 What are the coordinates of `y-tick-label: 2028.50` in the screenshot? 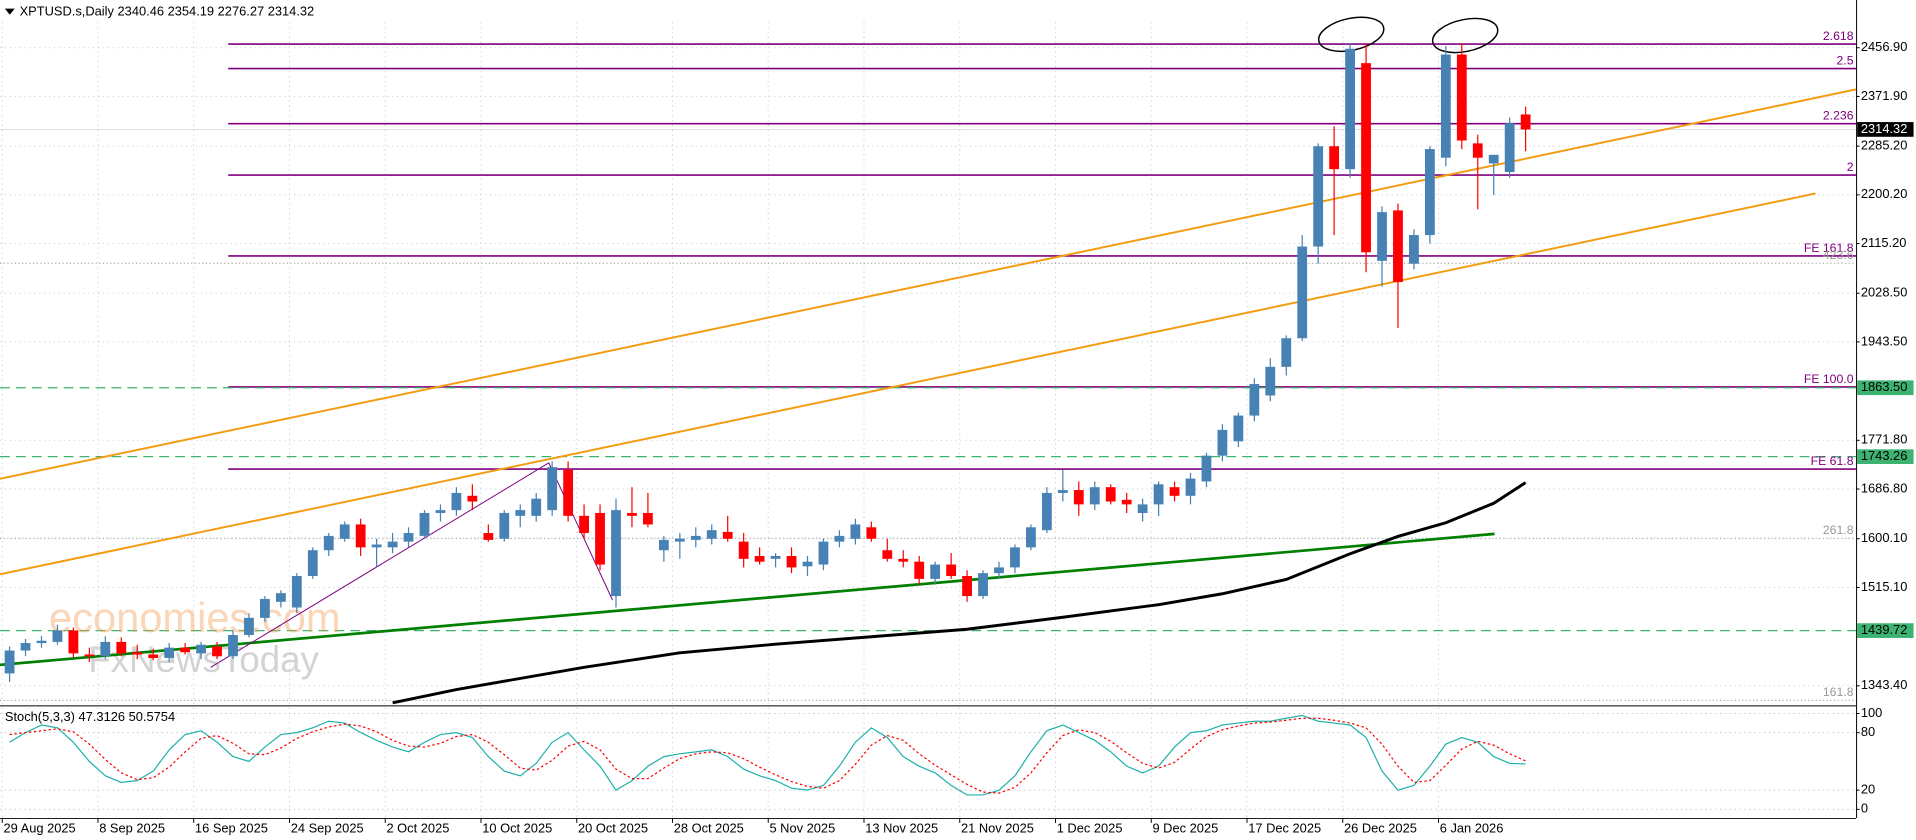 It's located at (1884, 292).